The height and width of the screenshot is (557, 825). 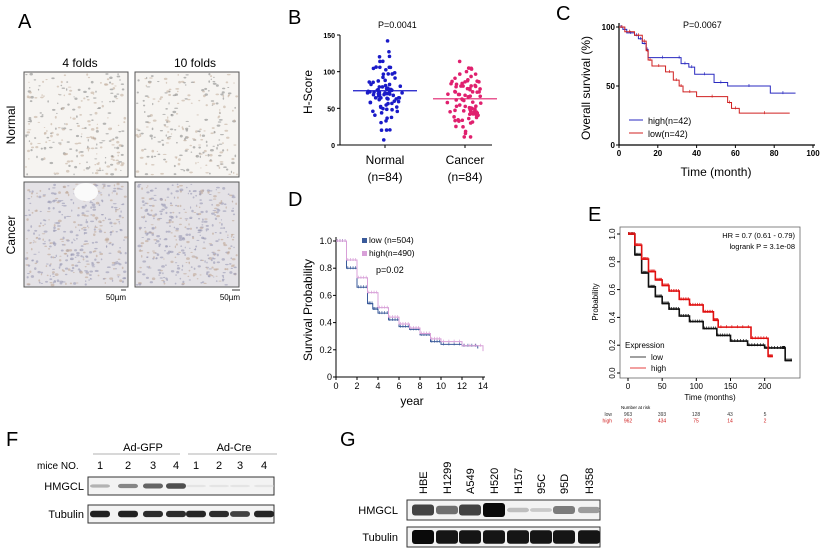 I want to click on y-tick-label: 150, so click(x=329, y=36).